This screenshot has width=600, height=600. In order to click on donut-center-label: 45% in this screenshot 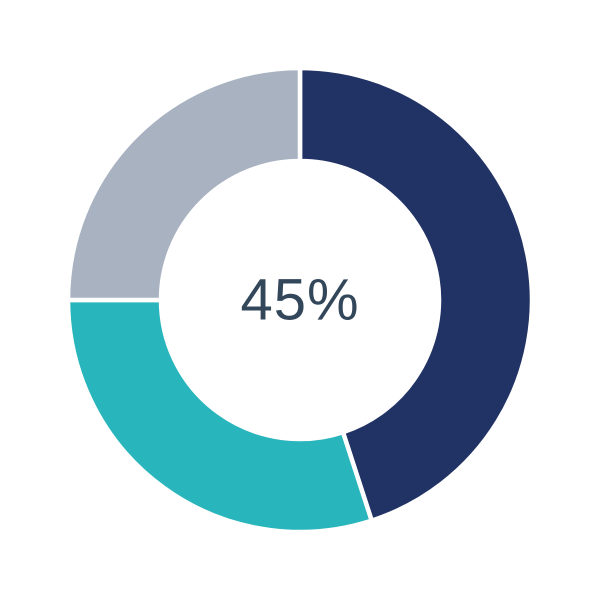, I will do `click(299, 300)`.